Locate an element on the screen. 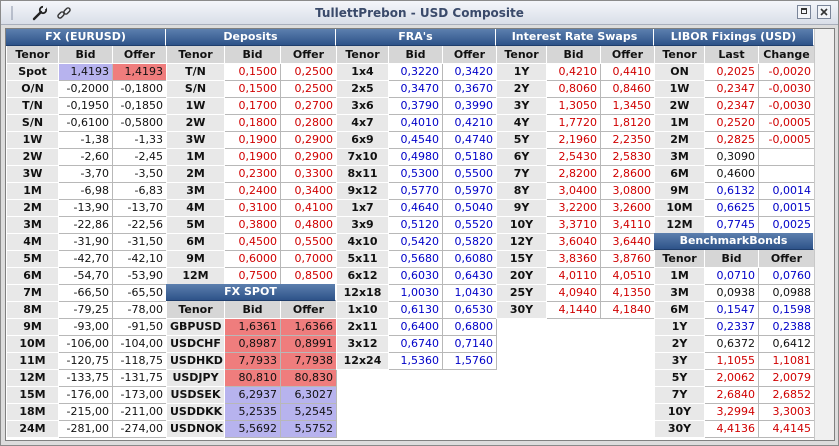 The height and width of the screenshot is (446, 839). offer-cell: 4,1350 is located at coordinates (627, 292).